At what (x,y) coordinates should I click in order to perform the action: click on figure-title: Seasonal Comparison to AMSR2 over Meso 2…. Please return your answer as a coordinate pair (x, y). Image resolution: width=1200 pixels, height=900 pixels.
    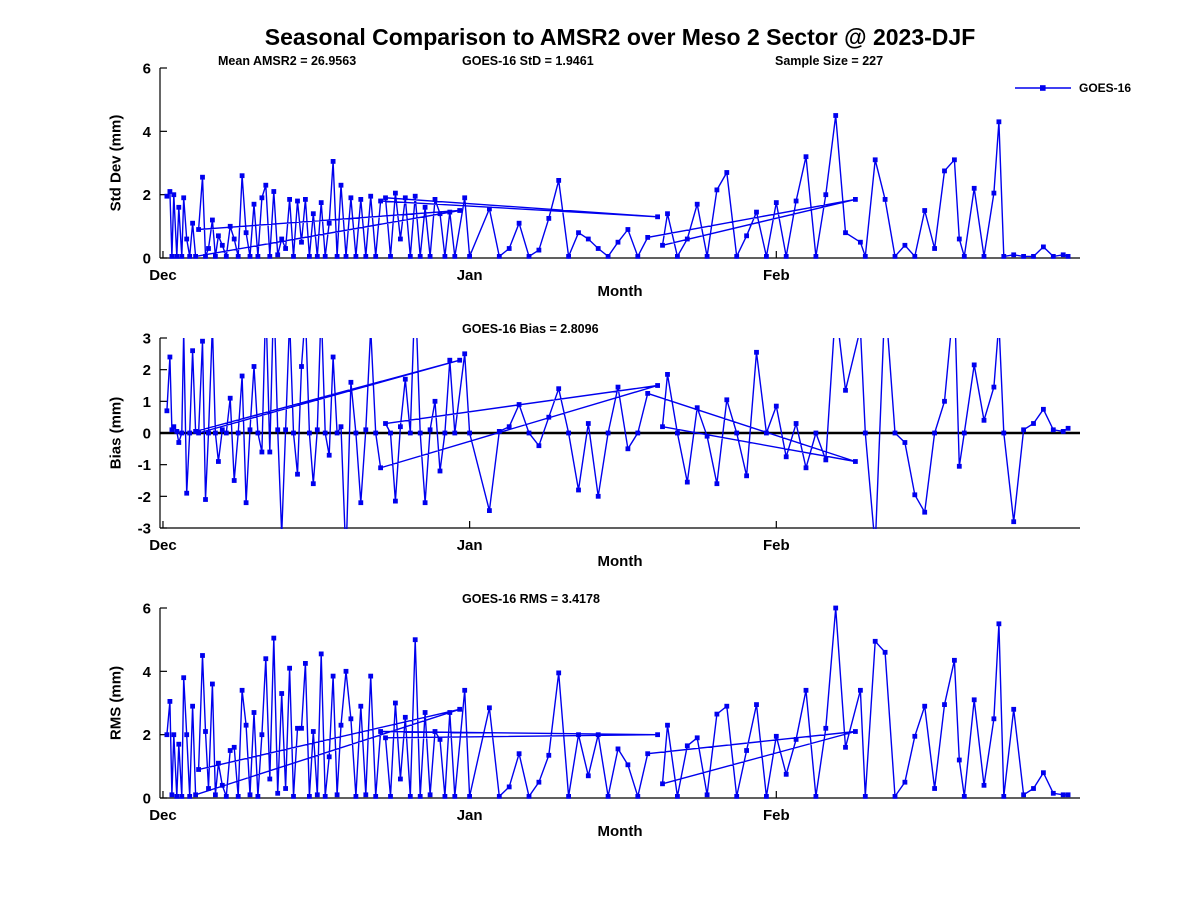
    Looking at the image, I should click on (620, 37).